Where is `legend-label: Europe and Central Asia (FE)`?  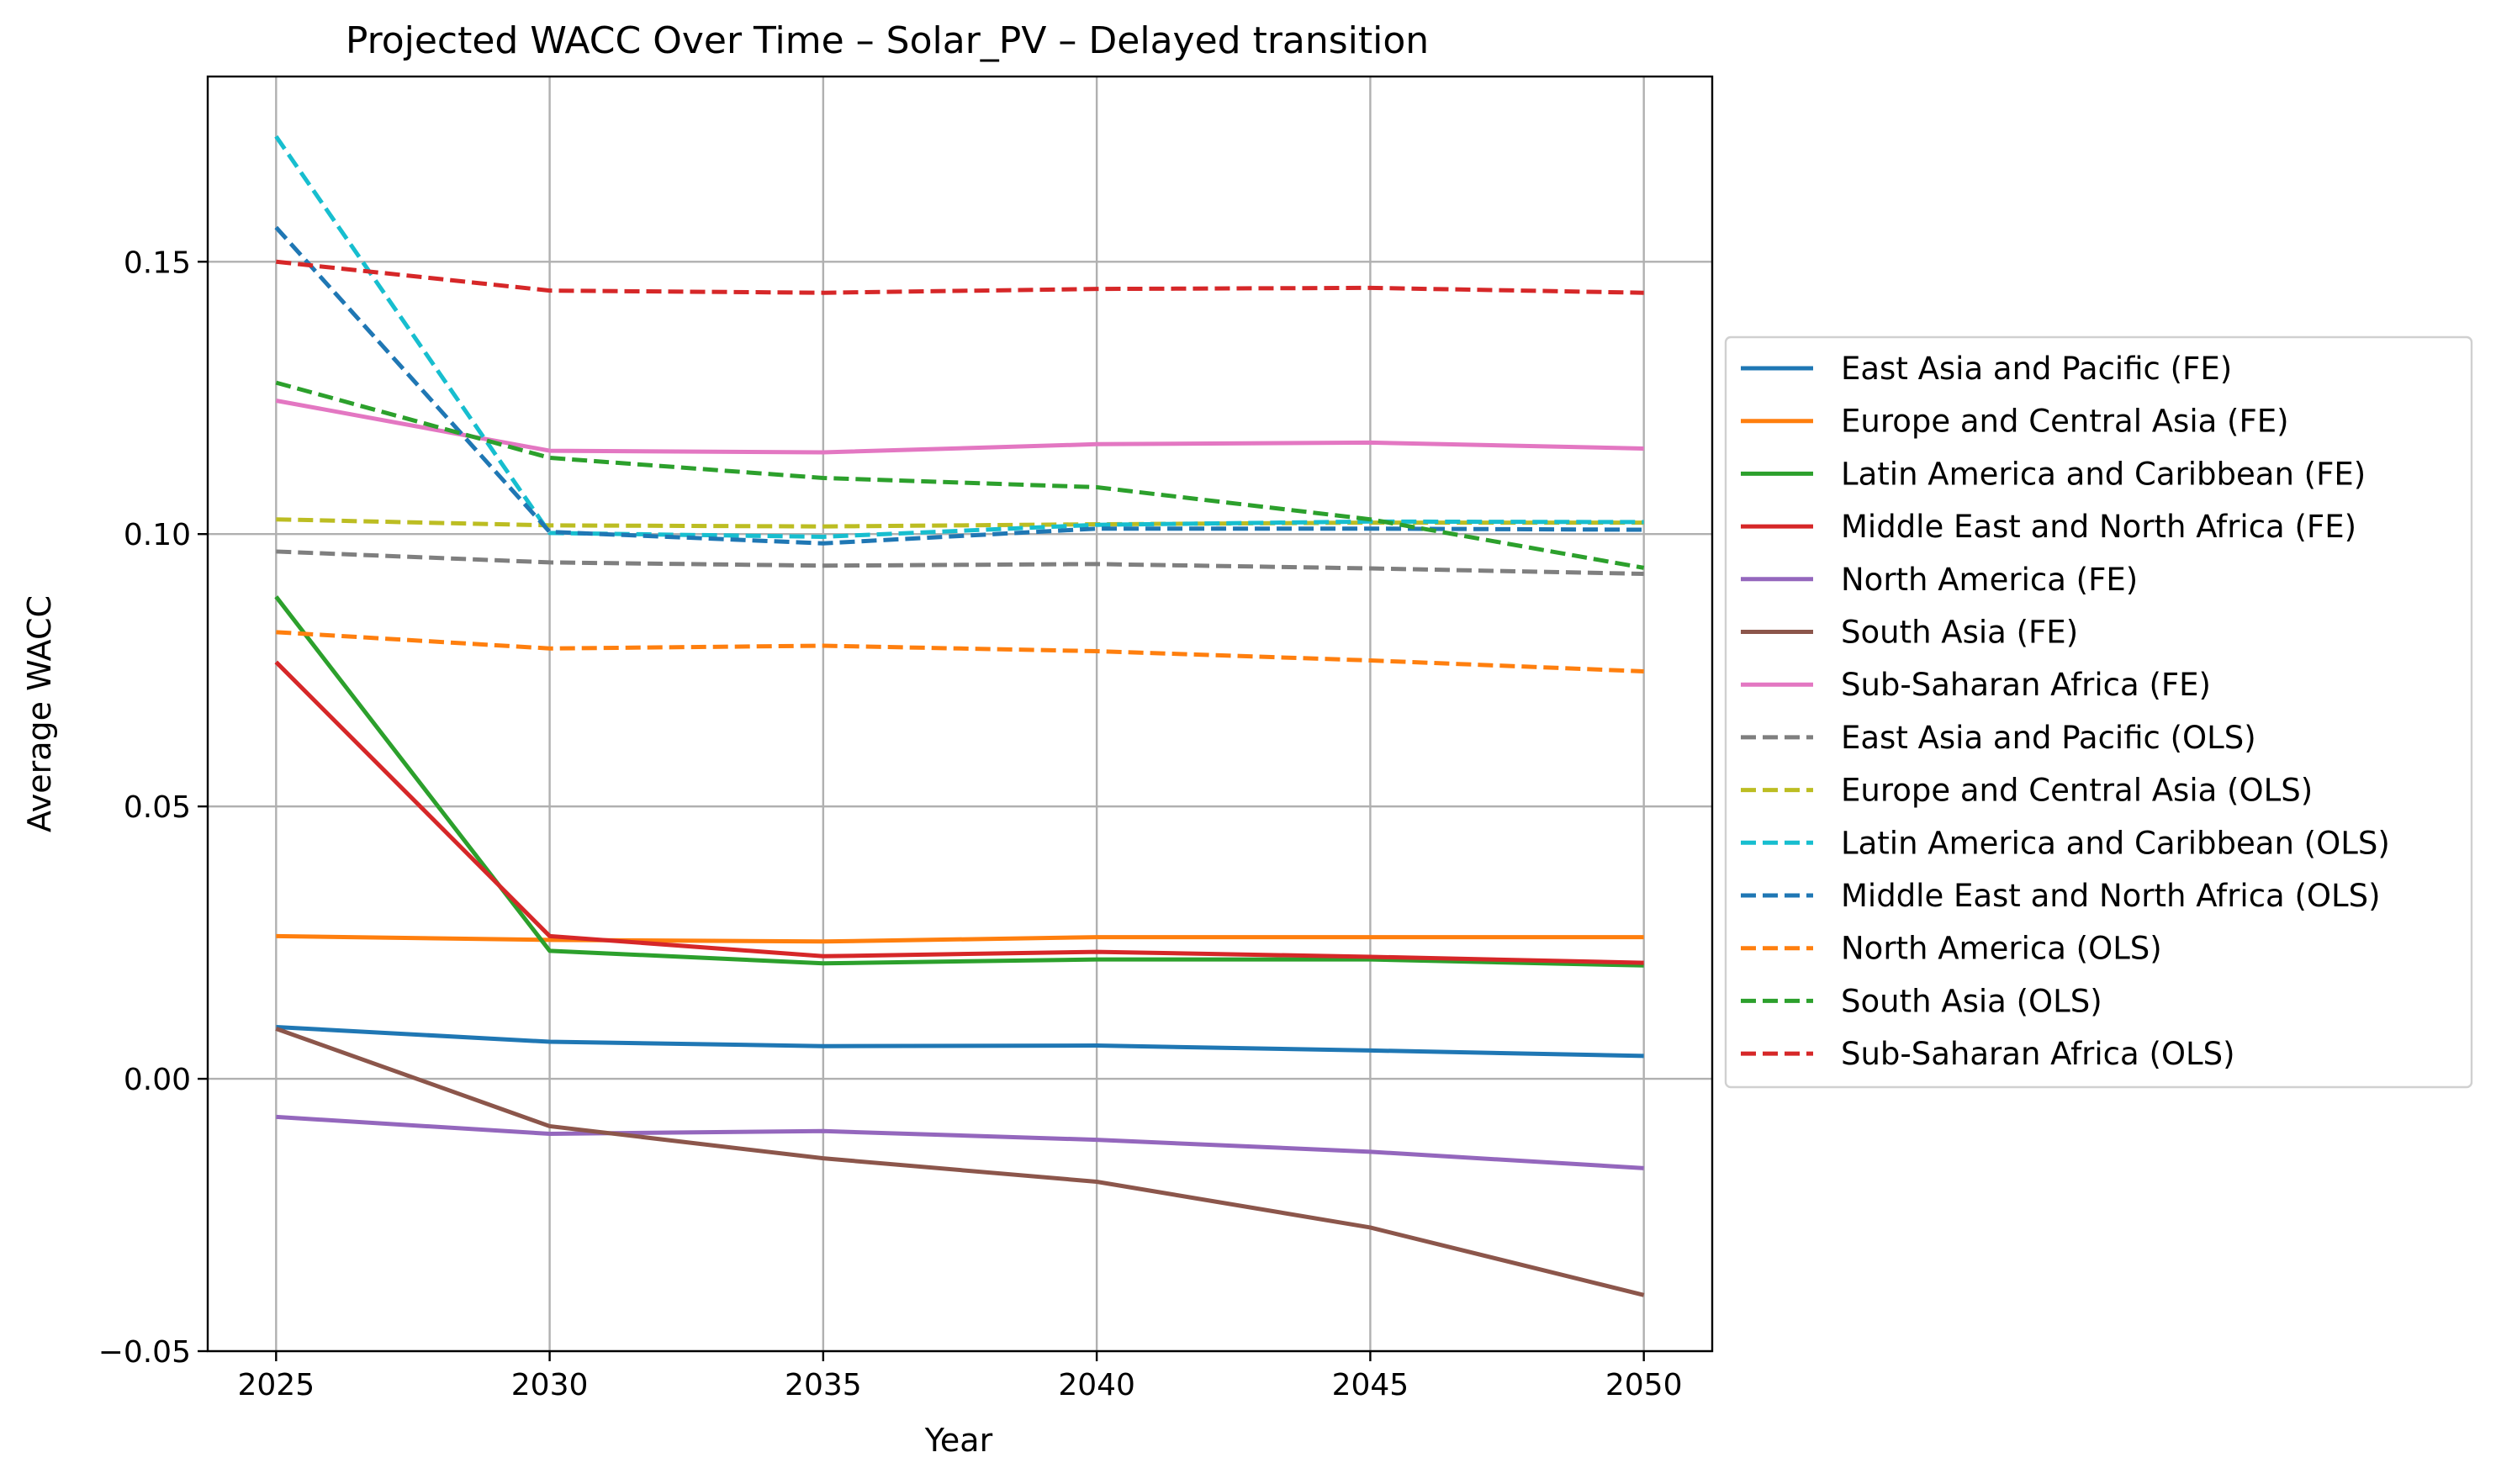 legend-label: Europe and Central Asia (FE) is located at coordinates (2065, 422).